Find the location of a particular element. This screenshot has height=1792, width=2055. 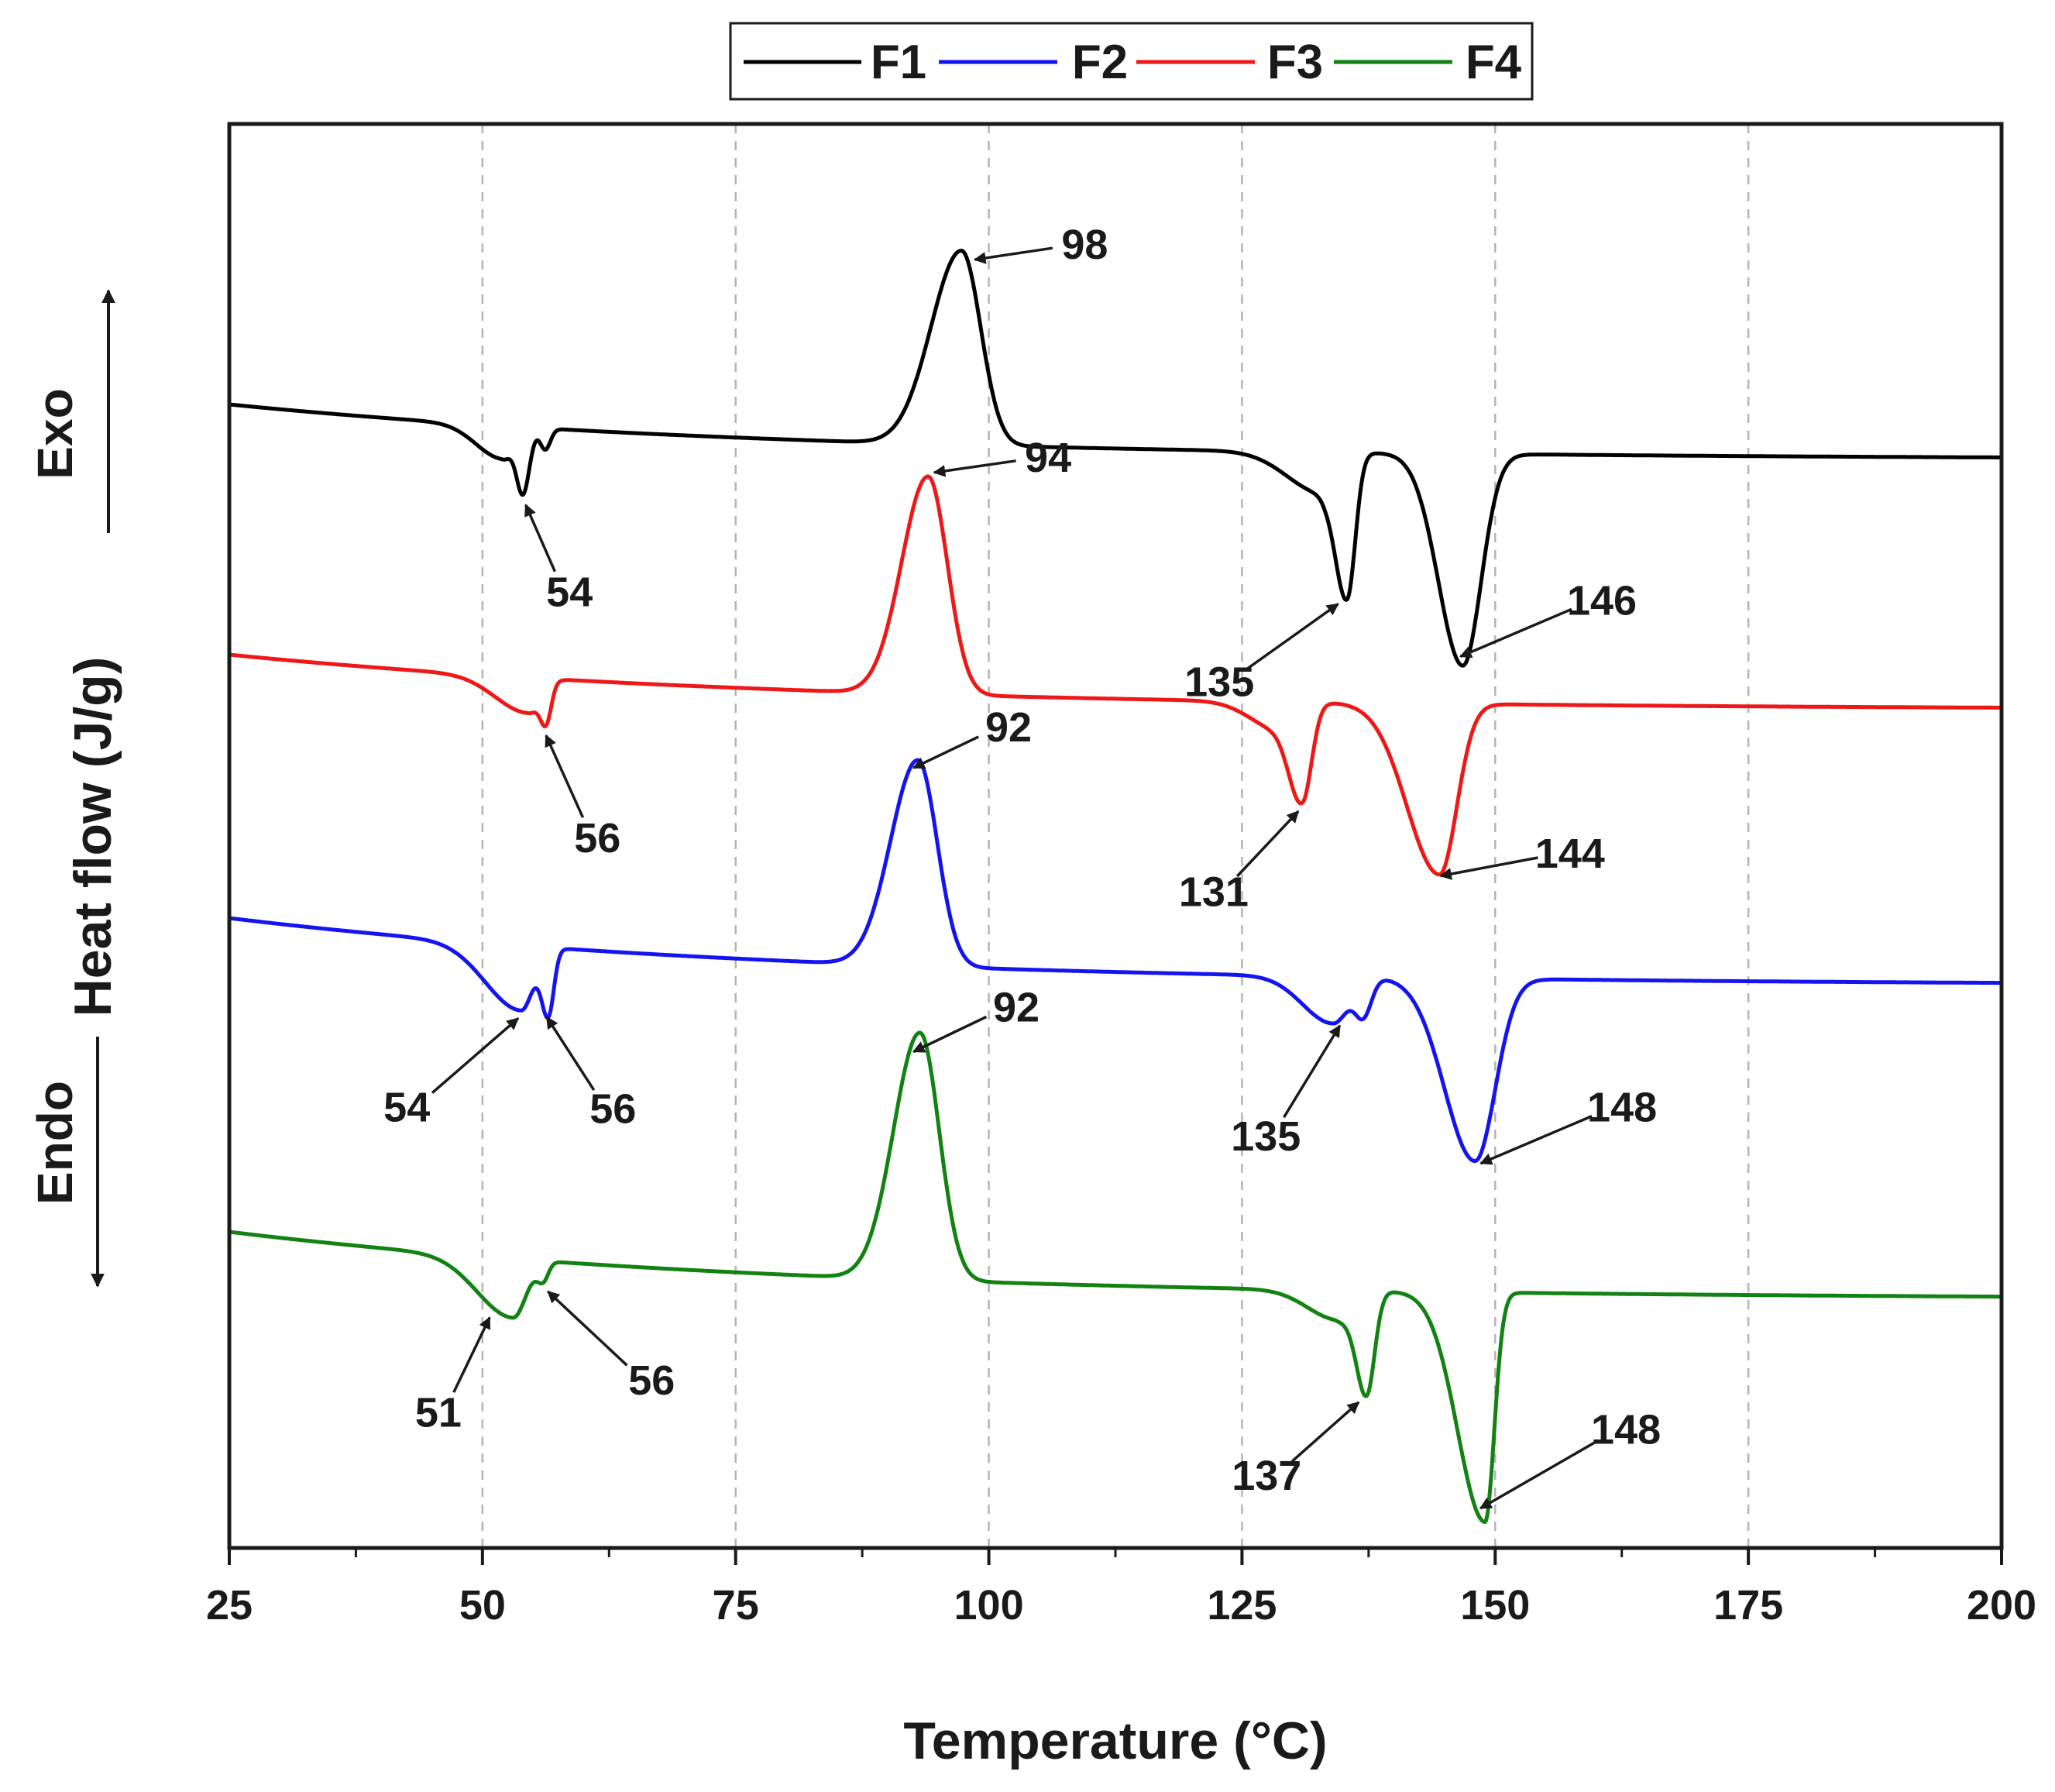

peak-label-f2-148: 148 is located at coordinates (1622, 1108).